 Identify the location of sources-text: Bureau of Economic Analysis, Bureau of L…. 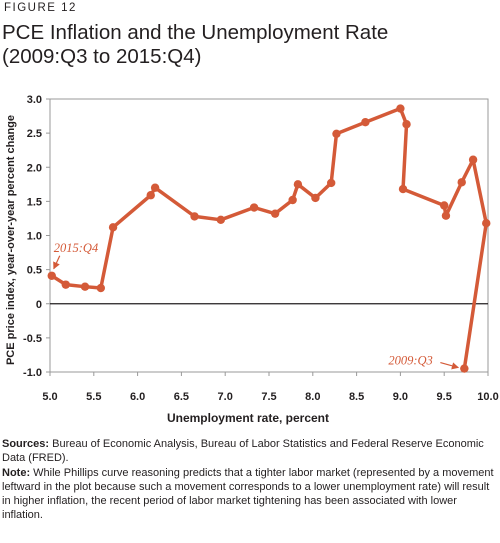
(243, 451).